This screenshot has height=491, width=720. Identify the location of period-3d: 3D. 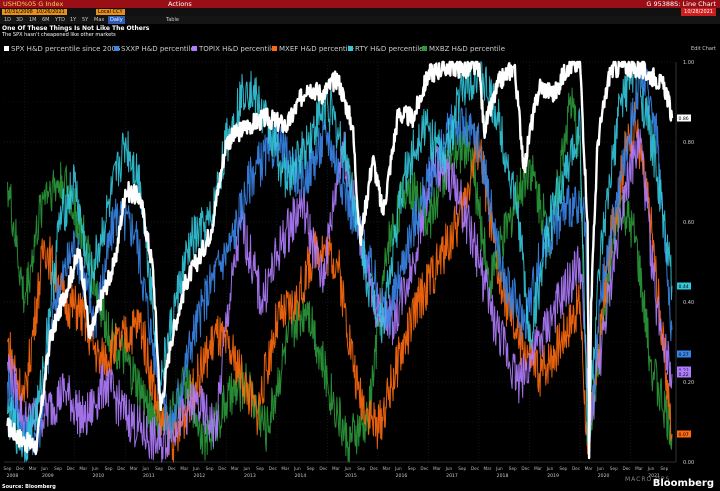
(20, 20).